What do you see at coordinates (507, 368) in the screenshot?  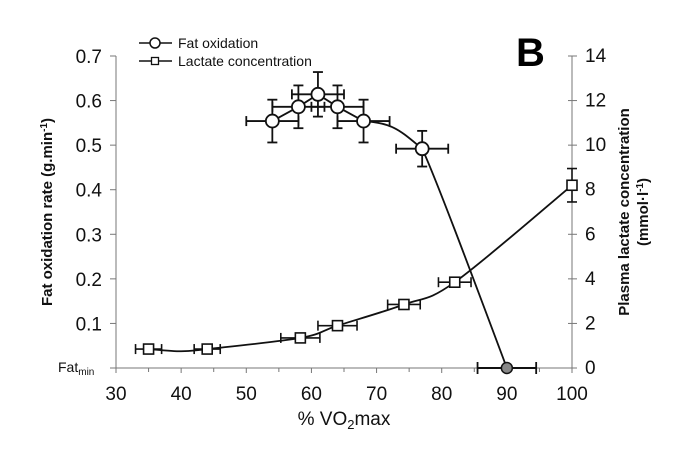 I see `fatmin-point` at bounding box center [507, 368].